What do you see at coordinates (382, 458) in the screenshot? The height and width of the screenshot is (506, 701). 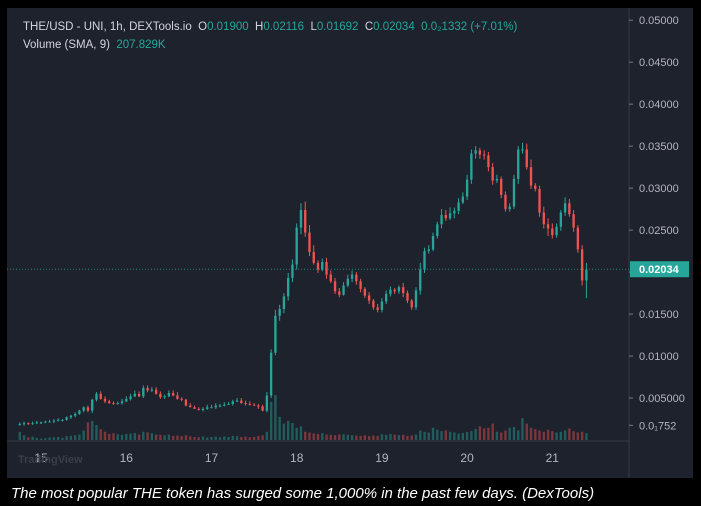 I see `x-tick-label: 19` at bounding box center [382, 458].